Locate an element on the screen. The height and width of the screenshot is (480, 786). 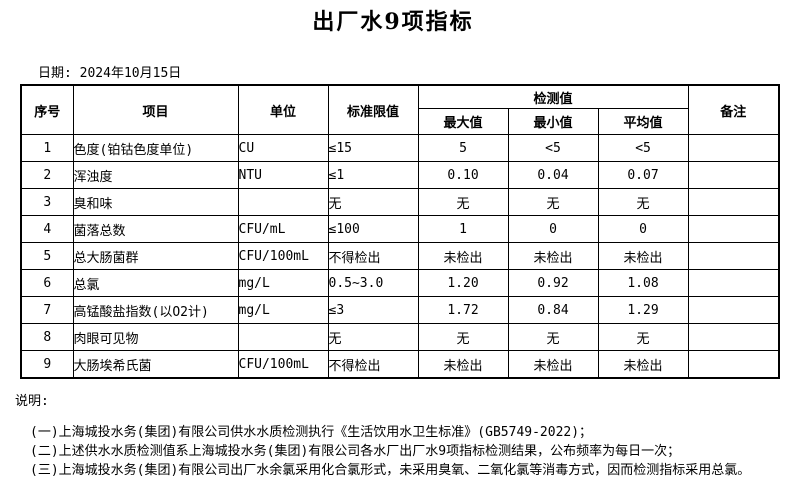
col-header-limit: 标准限值 is located at coordinates (373, 109).